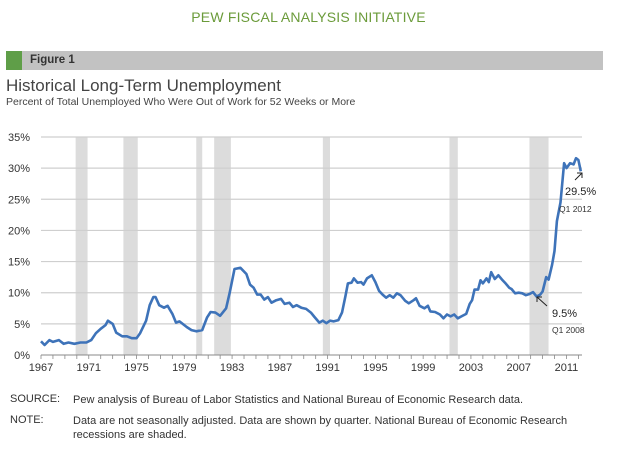  What do you see at coordinates (375, 368) in the screenshot?
I see `x-tick-label: 1995` at bounding box center [375, 368].